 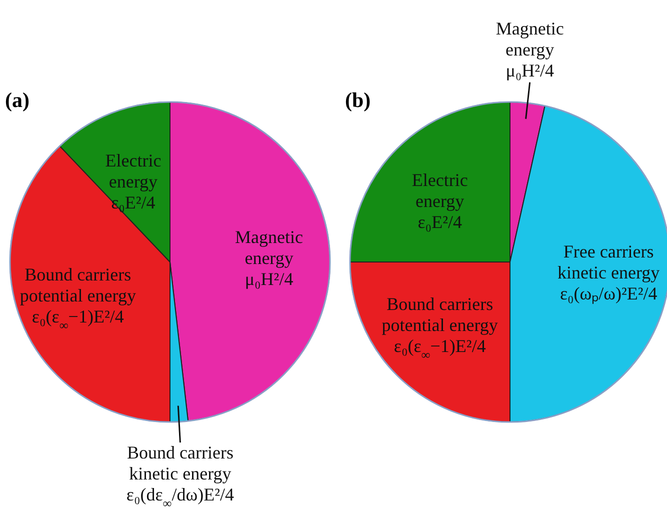 I want to click on text: (b), so click(x=358, y=100).